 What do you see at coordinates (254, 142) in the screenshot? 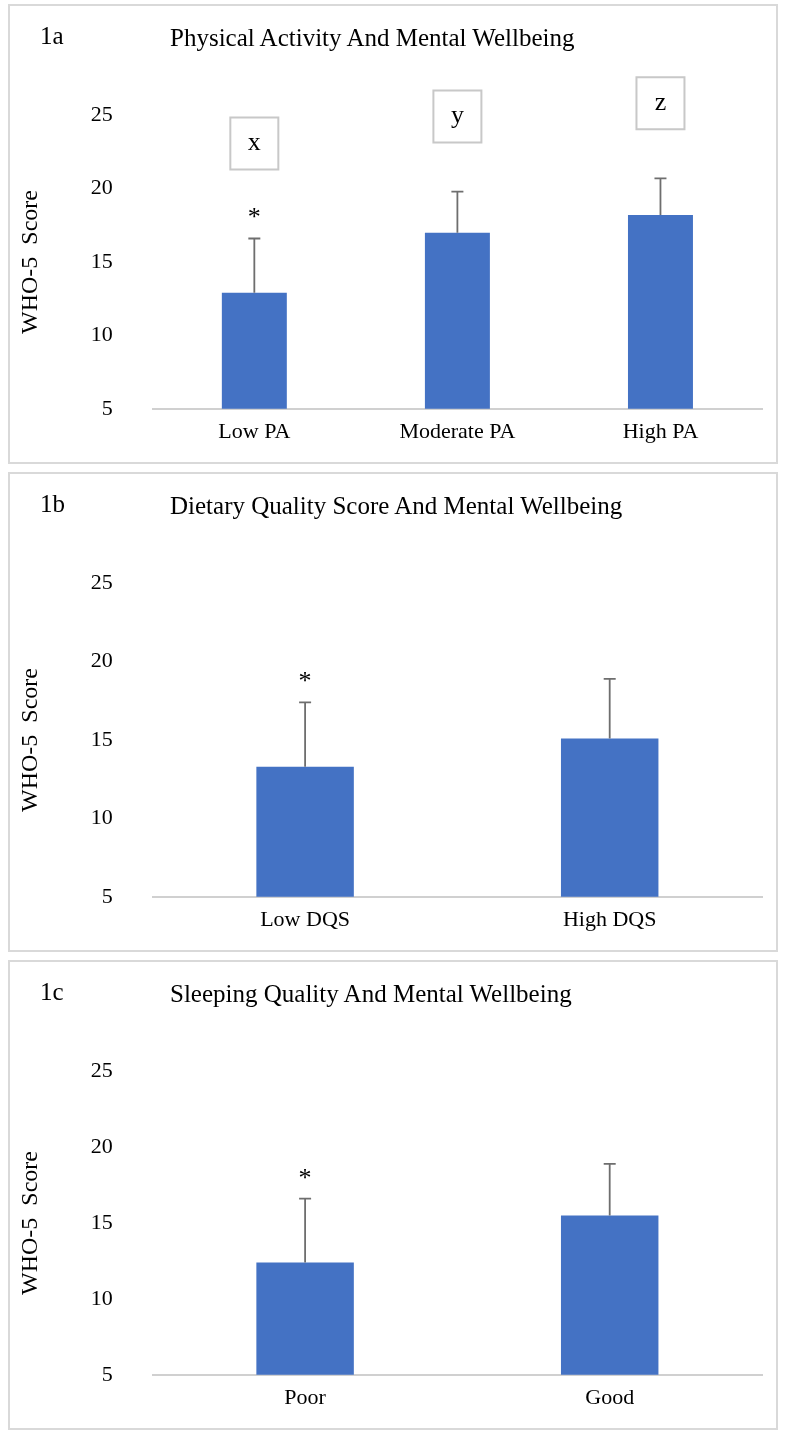
I see `annotation: x` at bounding box center [254, 142].